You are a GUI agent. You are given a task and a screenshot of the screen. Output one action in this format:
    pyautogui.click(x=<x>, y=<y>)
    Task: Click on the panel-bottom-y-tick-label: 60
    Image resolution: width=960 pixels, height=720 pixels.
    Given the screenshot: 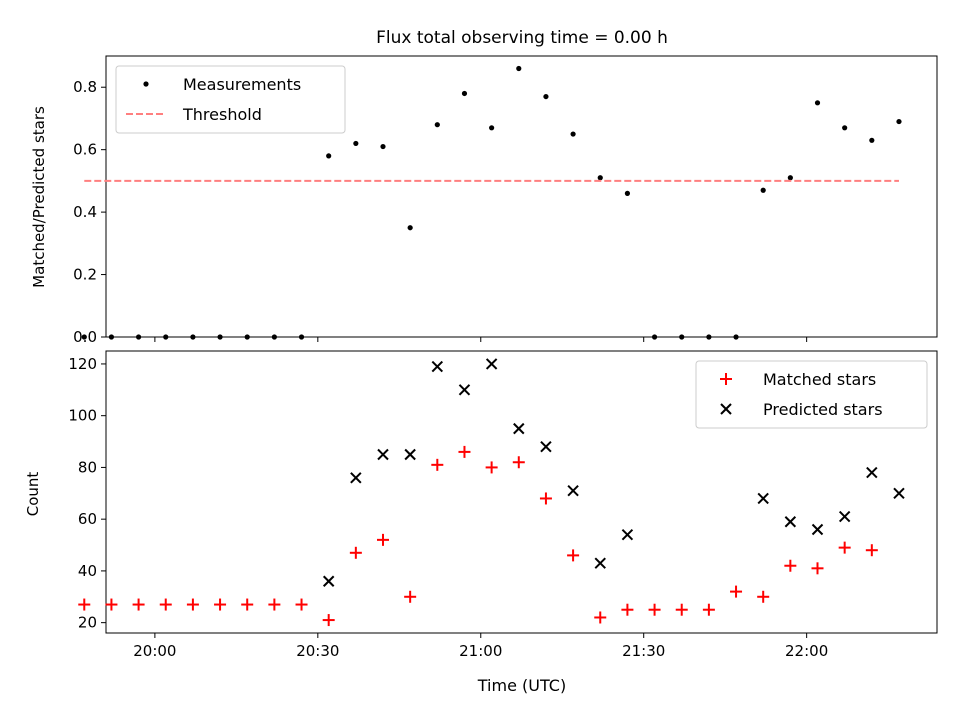 What is the action you would take?
    pyautogui.click(x=87, y=519)
    